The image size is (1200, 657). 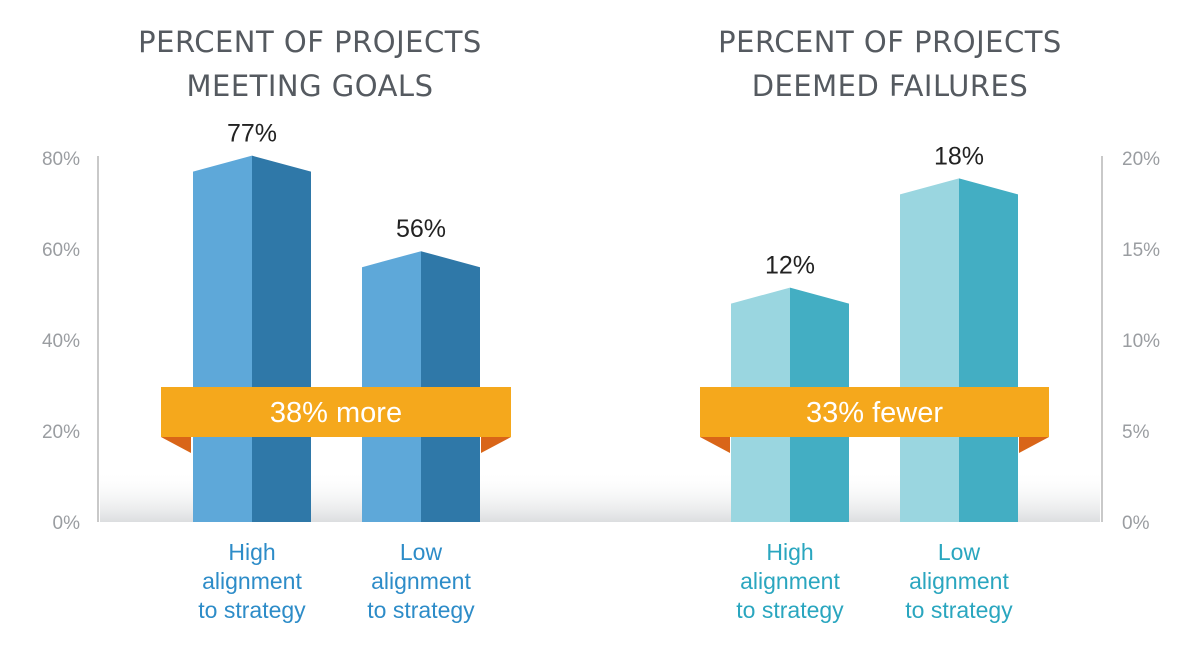 What do you see at coordinates (310, 64) in the screenshot?
I see `chart-title-meeting-goals: PERCENT OF PROJECTS MEETING GOALS` at bounding box center [310, 64].